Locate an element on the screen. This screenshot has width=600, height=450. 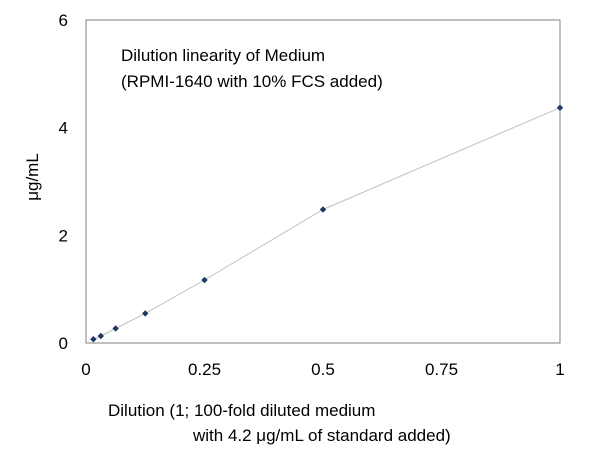
y-axis-ticks: 0 2 4 6 is located at coordinates (63, 182).